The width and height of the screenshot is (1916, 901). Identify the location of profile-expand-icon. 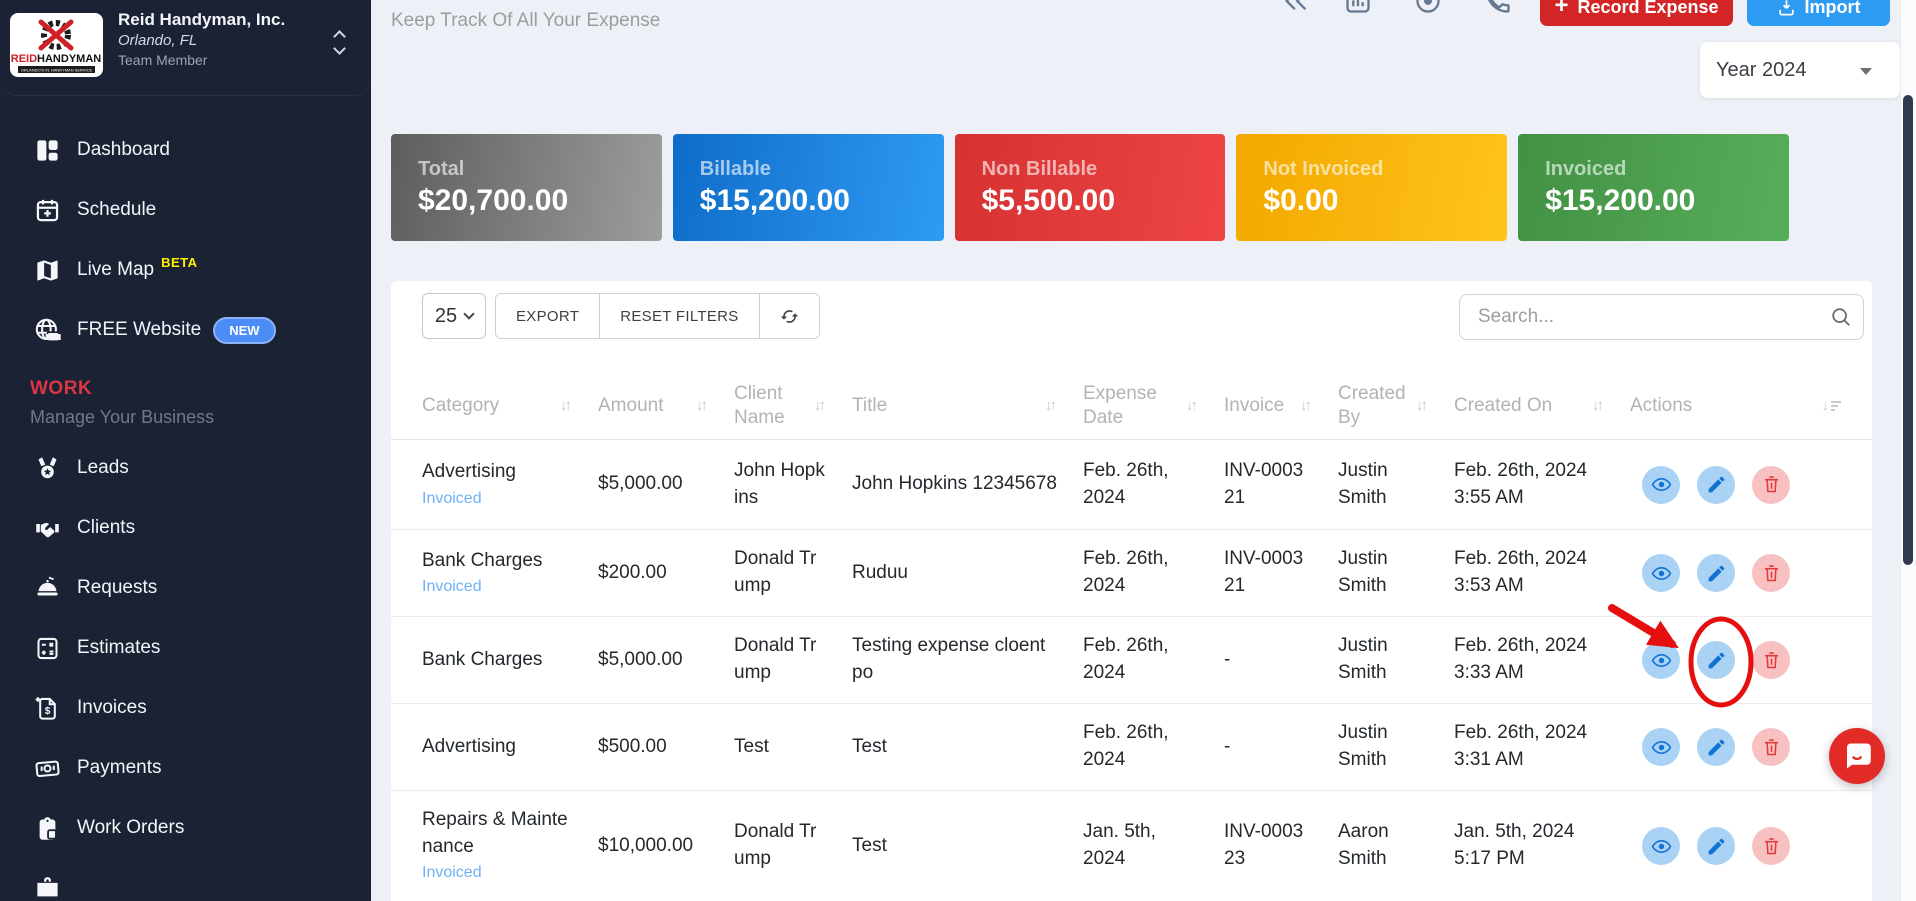
(340, 44).